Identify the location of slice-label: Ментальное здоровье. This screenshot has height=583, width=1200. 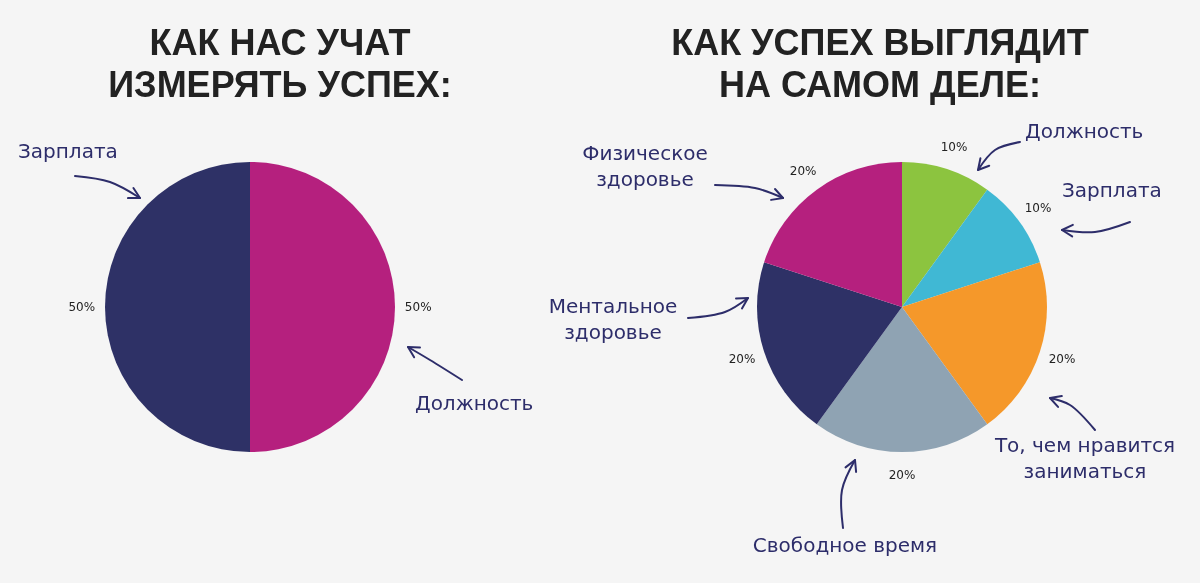
(613, 319).